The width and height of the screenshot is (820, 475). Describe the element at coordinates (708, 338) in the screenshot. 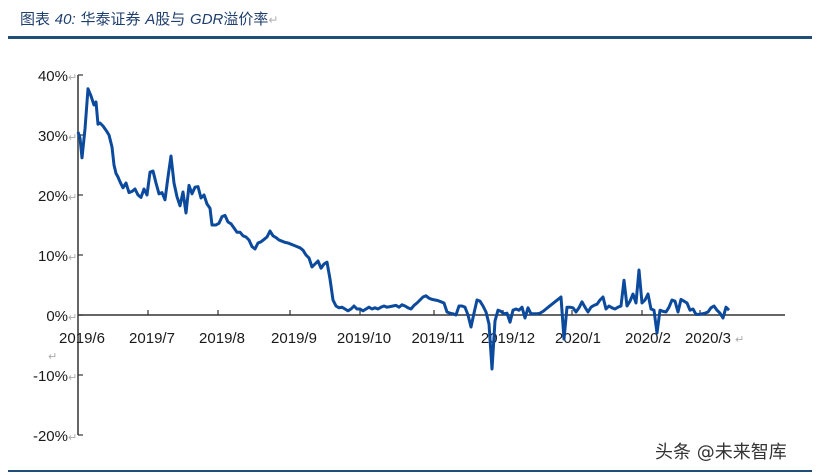

I see `x-tick-label: 2020/3` at that location.